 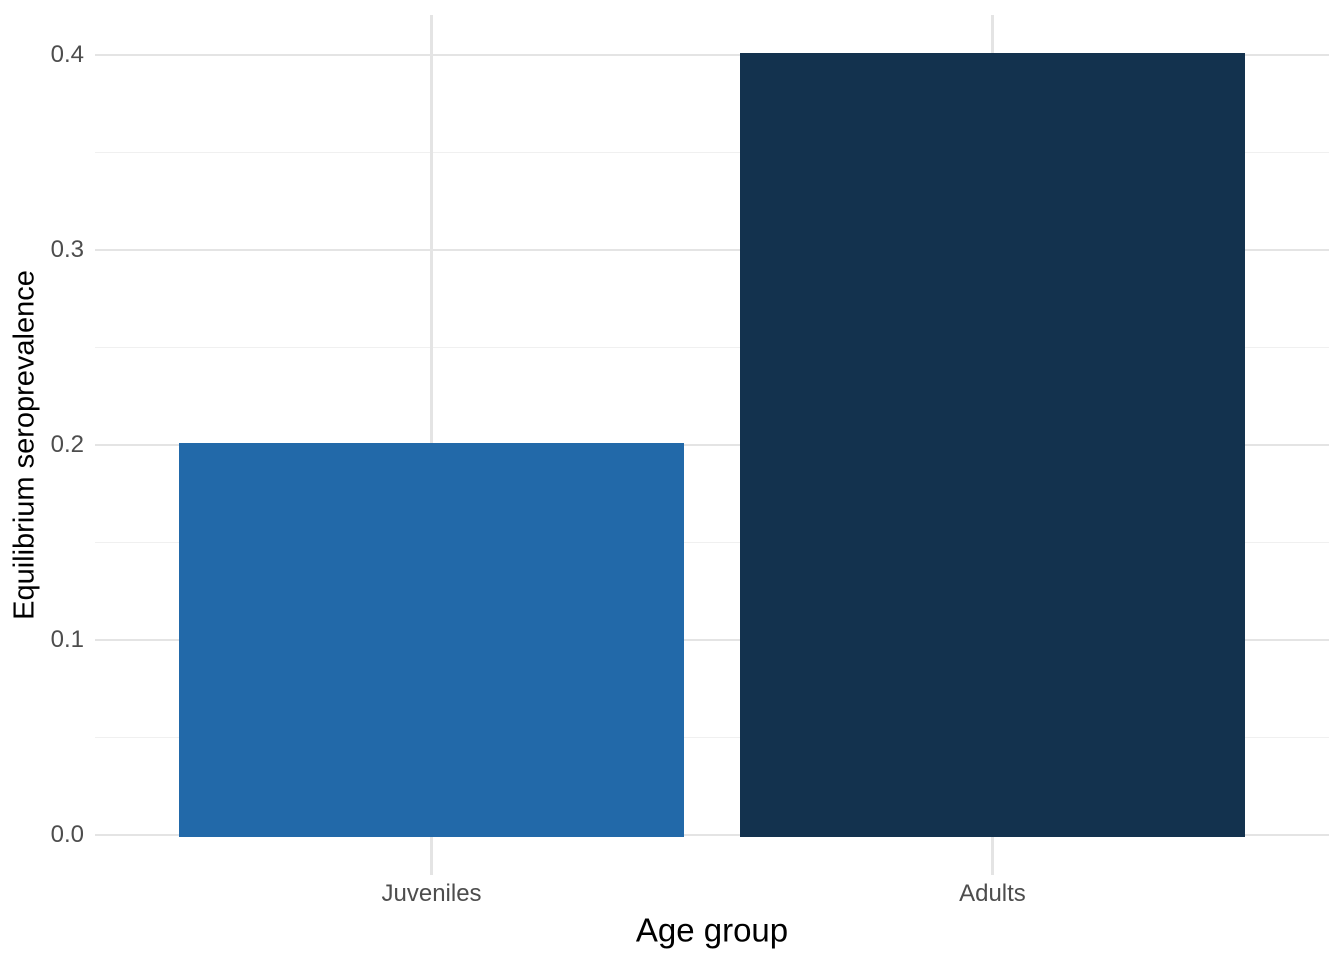 I want to click on x-tick-label: Juveniles, so click(x=431, y=893).